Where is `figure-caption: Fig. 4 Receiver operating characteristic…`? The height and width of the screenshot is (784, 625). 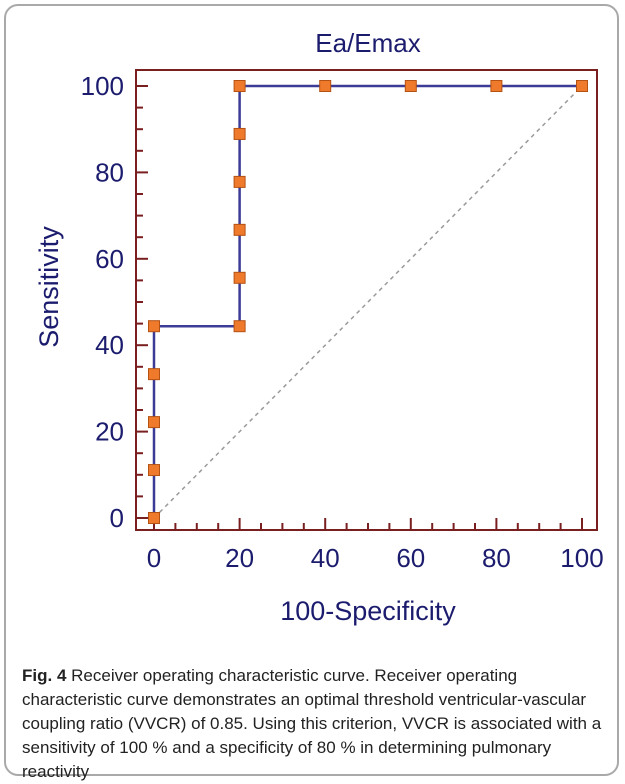
figure-caption: Fig. 4 Receiver operating characteristic… is located at coordinates (314, 724).